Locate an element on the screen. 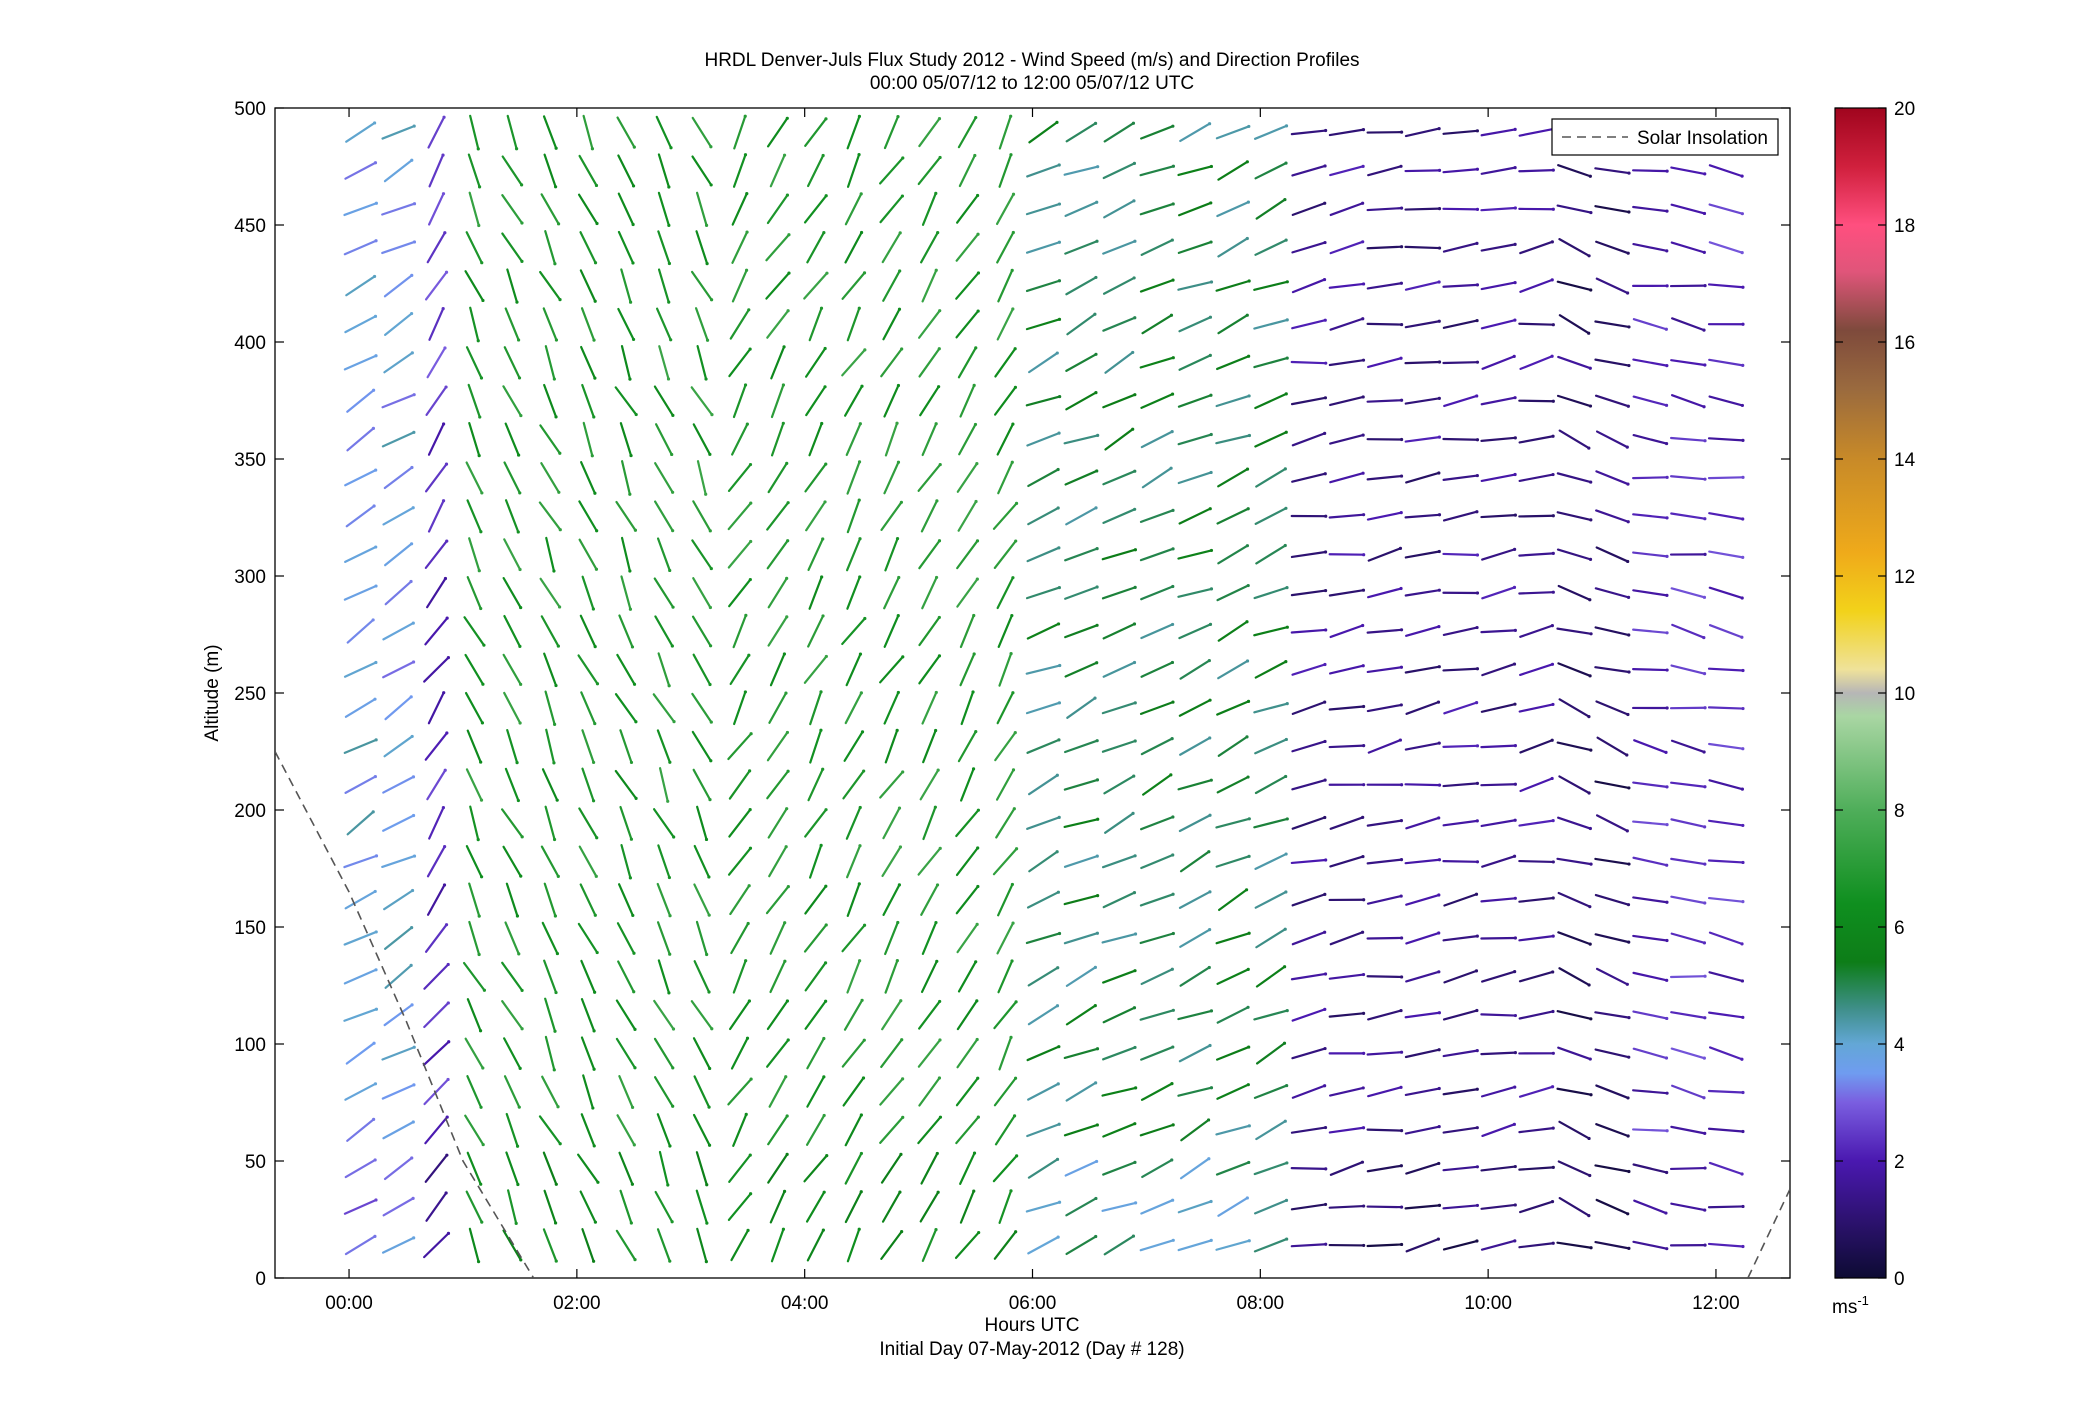  colorbar-tick-label: 6 is located at coordinates (1899, 928).